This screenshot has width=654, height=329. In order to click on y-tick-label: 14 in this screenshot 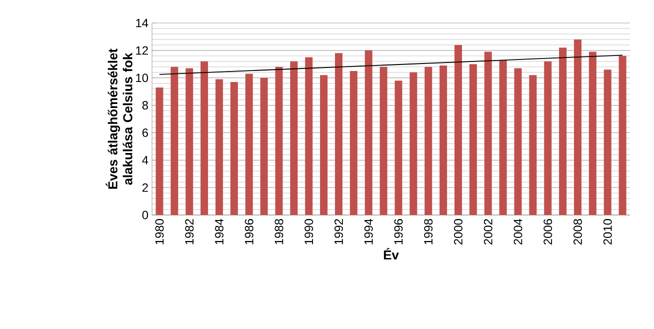, I will do `click(142, 23)`.